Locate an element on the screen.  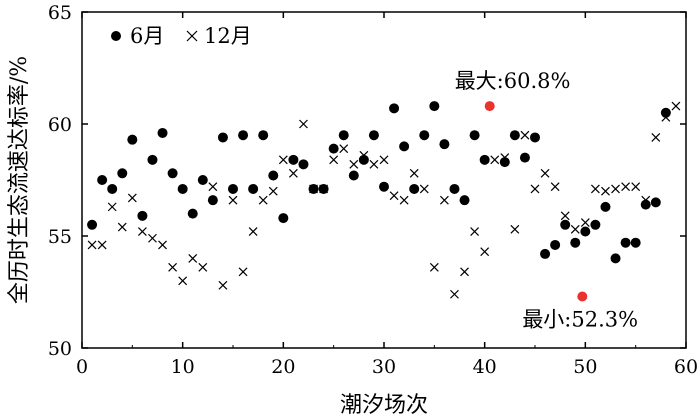
legend: 6月 12月 is located at coordinates (181, 36).